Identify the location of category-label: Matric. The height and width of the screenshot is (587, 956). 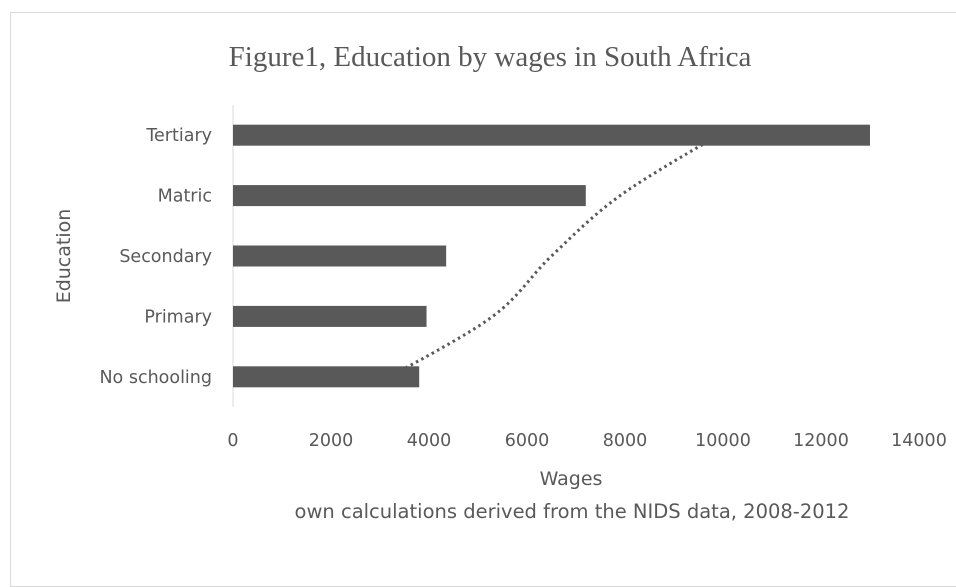
(185, 197).